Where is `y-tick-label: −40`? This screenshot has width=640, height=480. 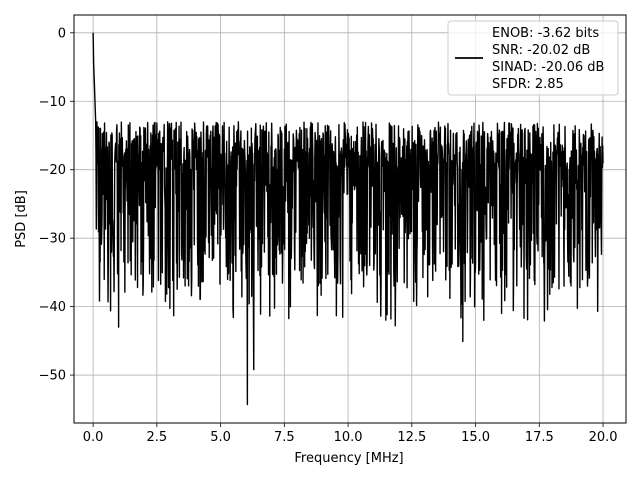 y-tick-label: −40 is located at coordinates (52, 307).